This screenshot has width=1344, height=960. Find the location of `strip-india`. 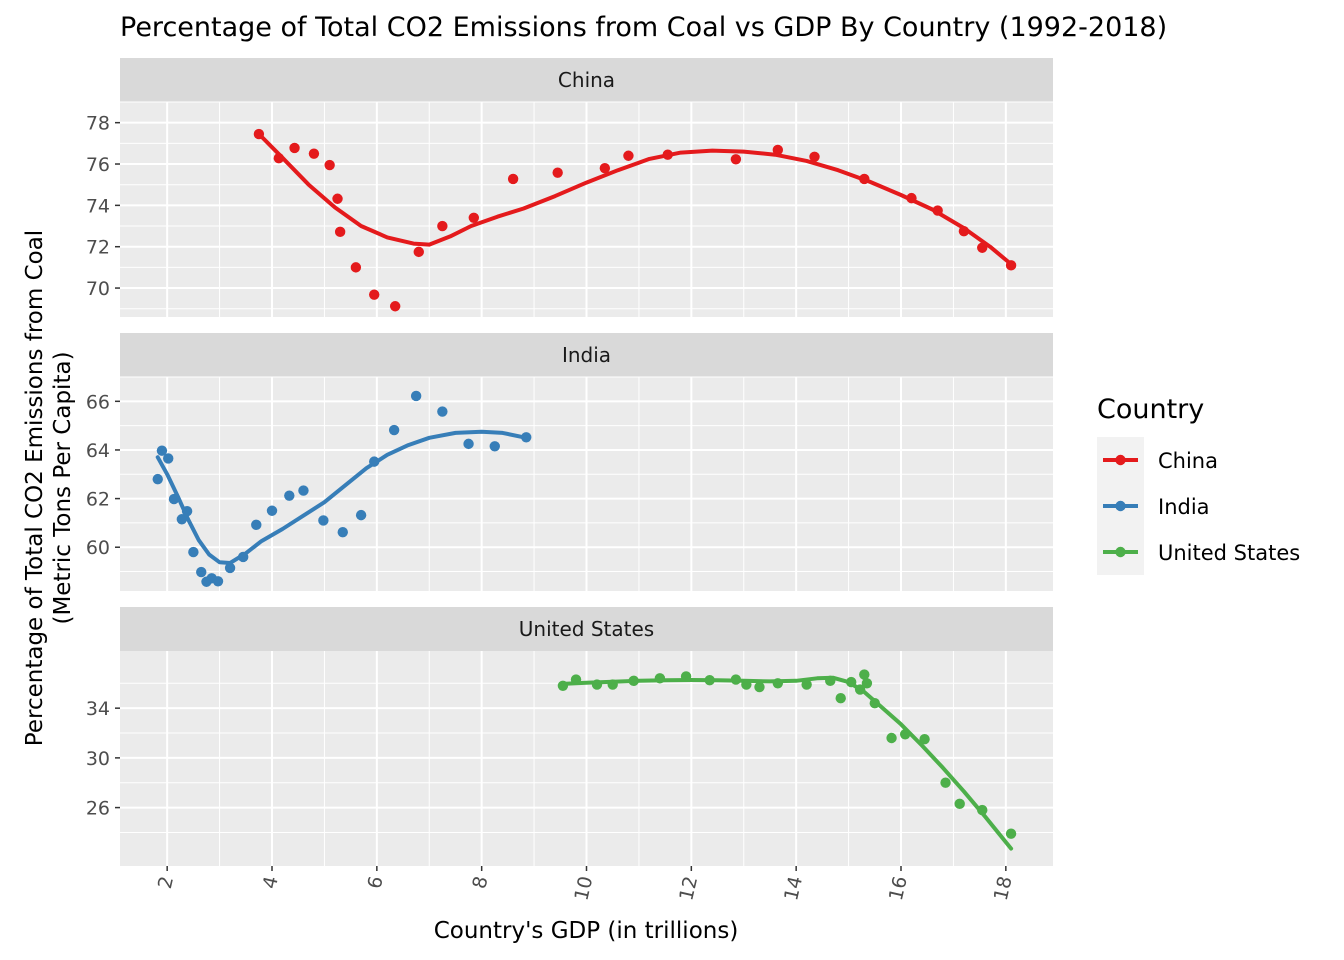

strip-india is located at coordinates (586, 355).